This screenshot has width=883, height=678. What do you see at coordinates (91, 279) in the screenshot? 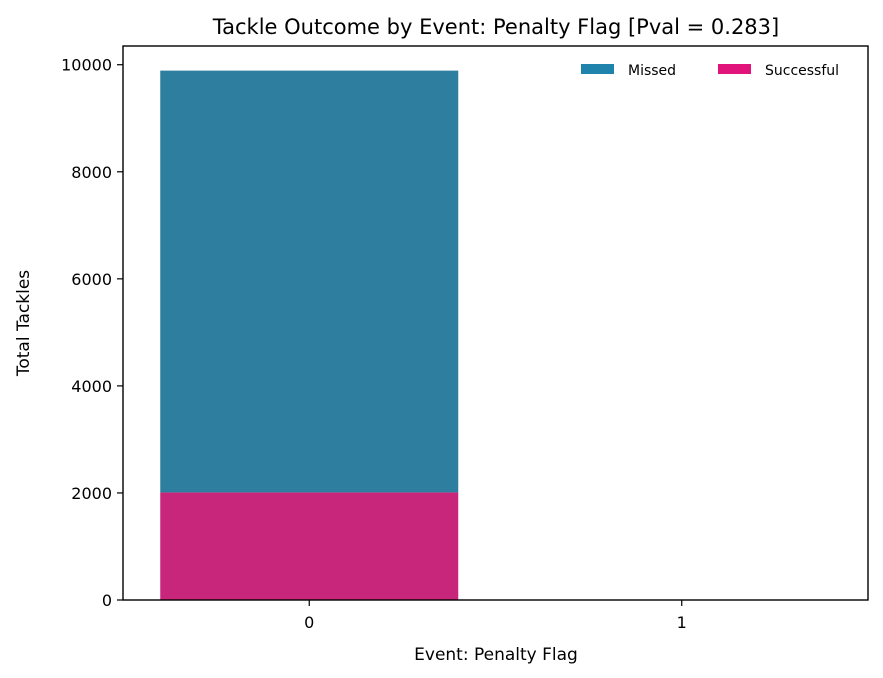
I see `y-tick-label: 6000` at bounding box center [91, 279].